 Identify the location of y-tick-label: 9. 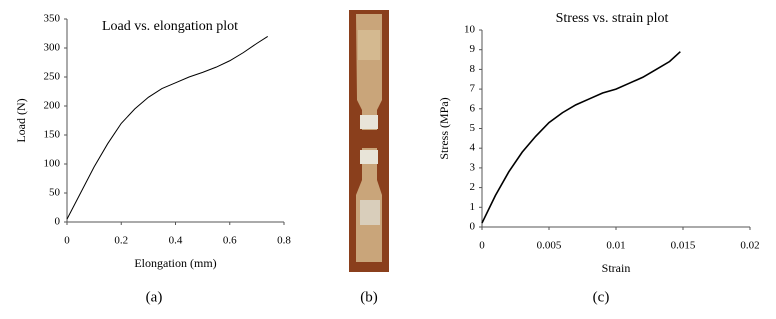
(473, 49).